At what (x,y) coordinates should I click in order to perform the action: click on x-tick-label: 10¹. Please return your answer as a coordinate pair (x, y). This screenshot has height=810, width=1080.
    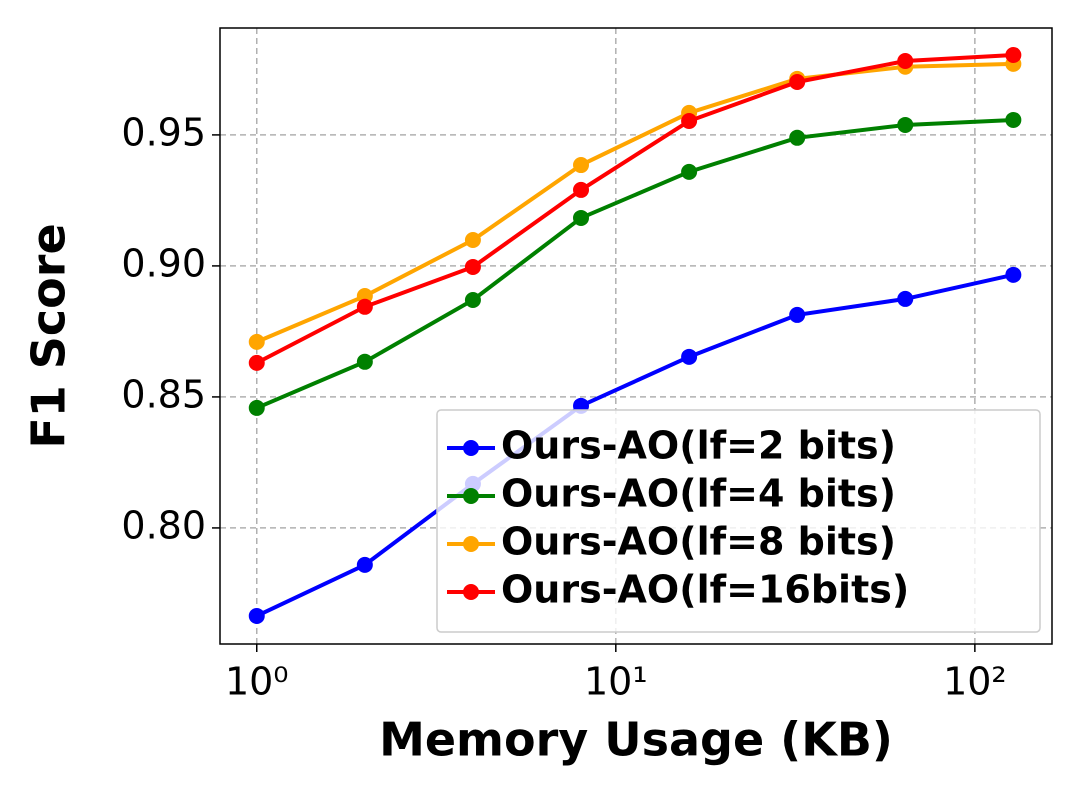
    Looking at the image, I should click on (616, 682).